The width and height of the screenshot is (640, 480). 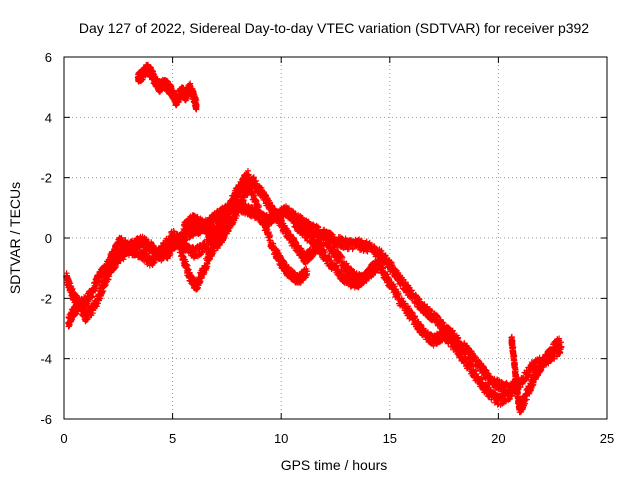 What do you see at coordinates (607, 438) in the screenshot?
I see `x-tick-label: 25` at bounding box center [607, 438].